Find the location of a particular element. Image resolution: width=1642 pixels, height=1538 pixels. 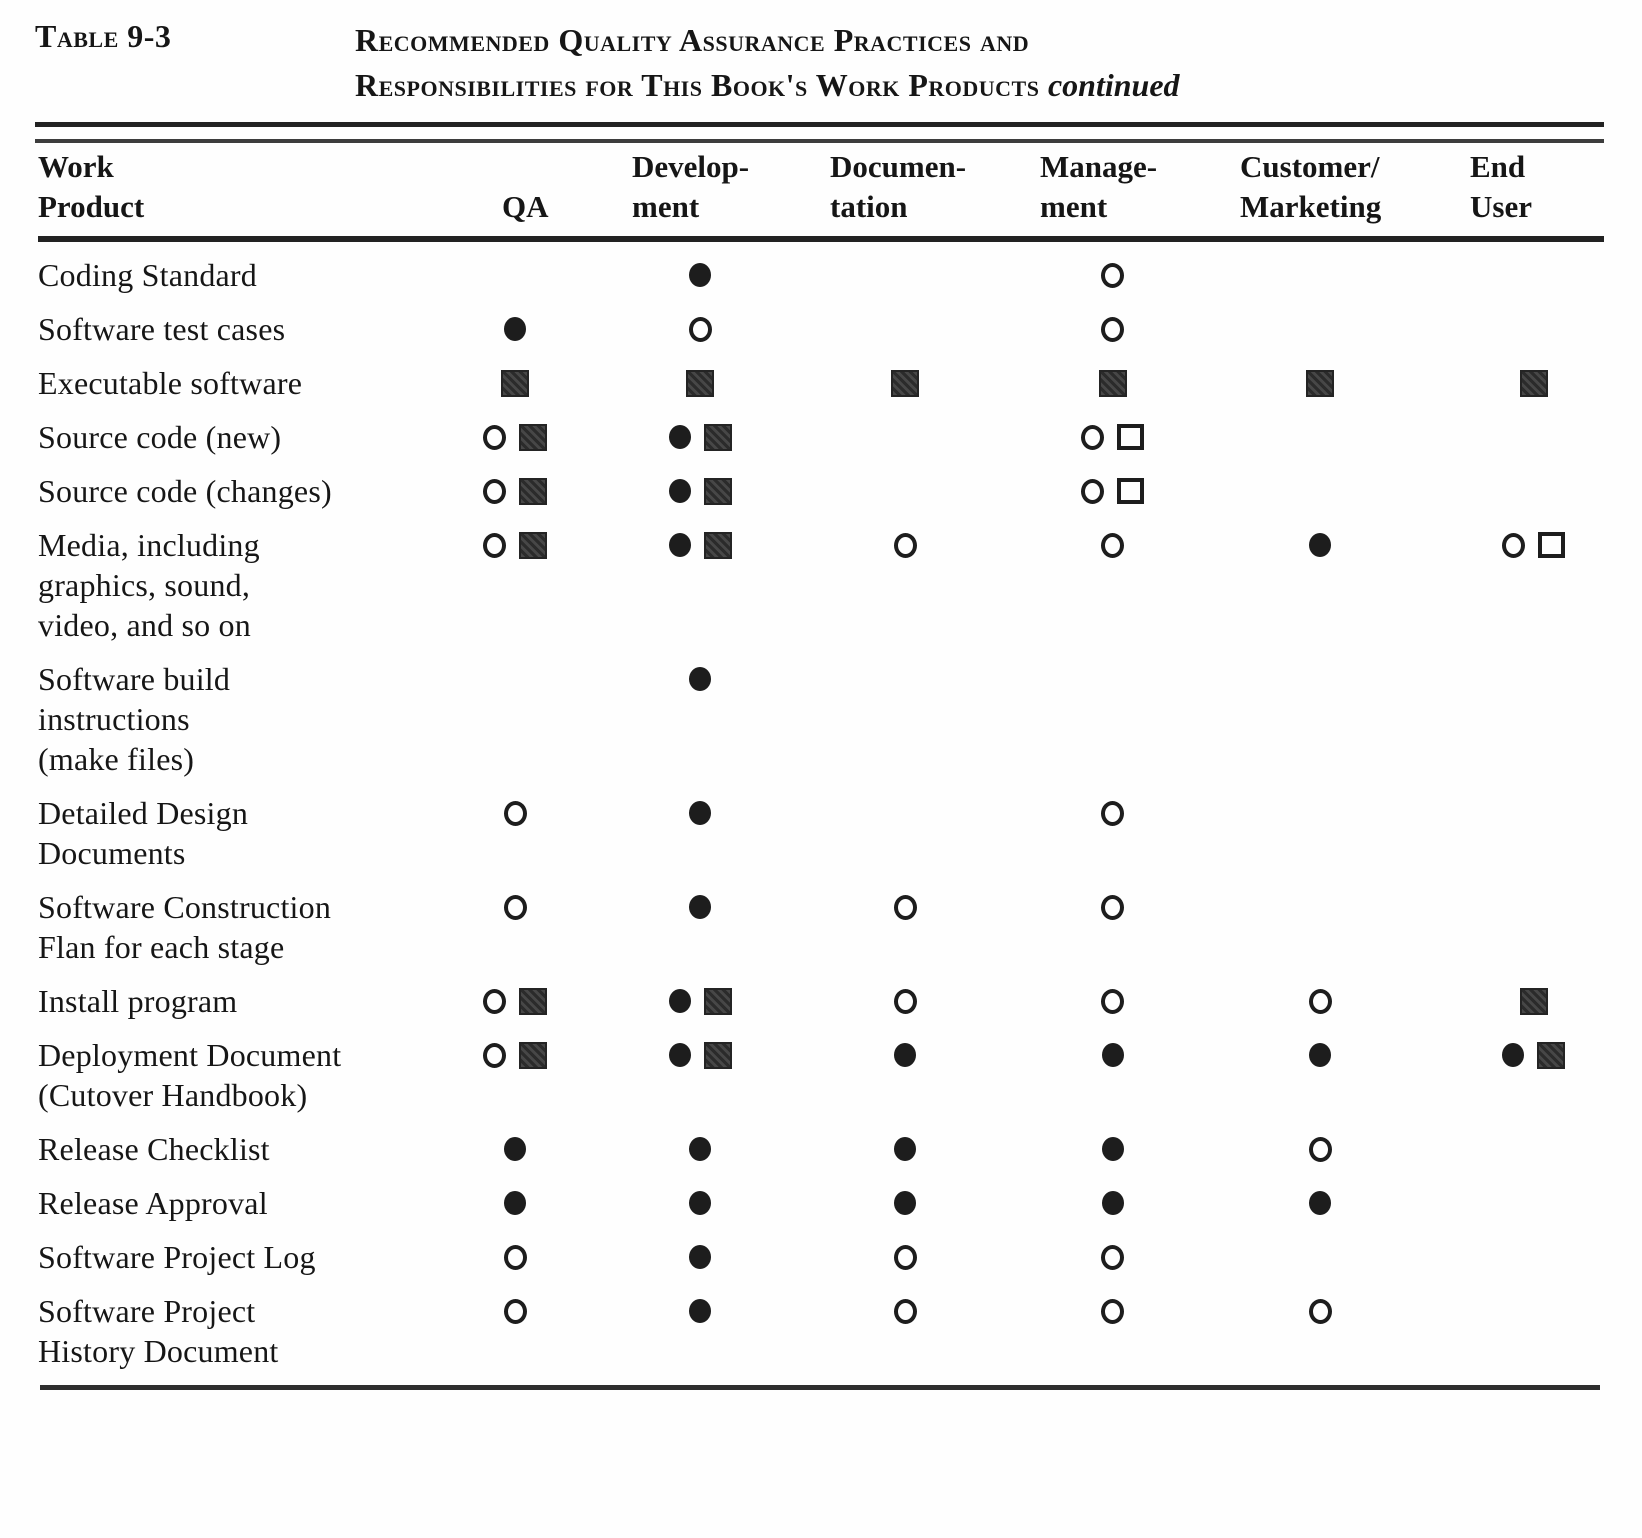

table-row: Detailed Design Documents is located at coordinates (821, 833).